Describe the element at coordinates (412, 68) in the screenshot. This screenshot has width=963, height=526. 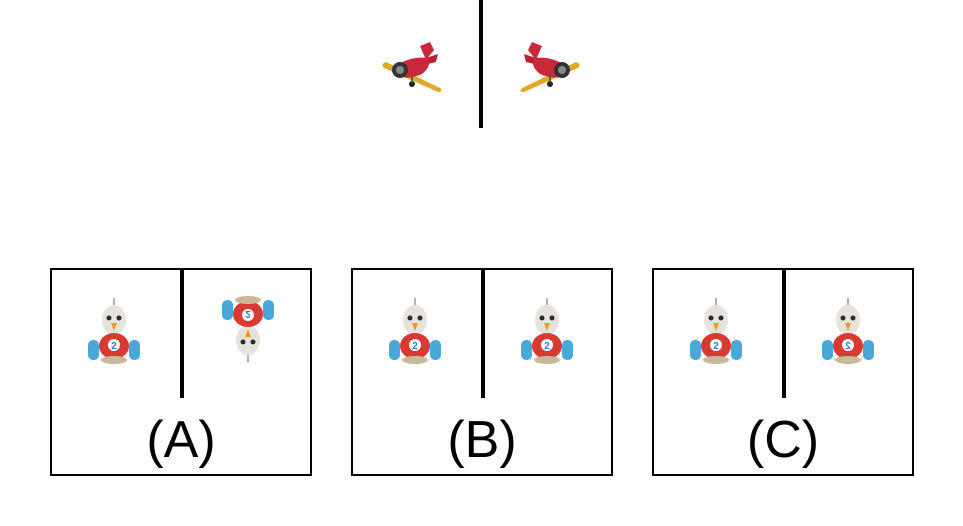
I see `airplane-icon` at that location.